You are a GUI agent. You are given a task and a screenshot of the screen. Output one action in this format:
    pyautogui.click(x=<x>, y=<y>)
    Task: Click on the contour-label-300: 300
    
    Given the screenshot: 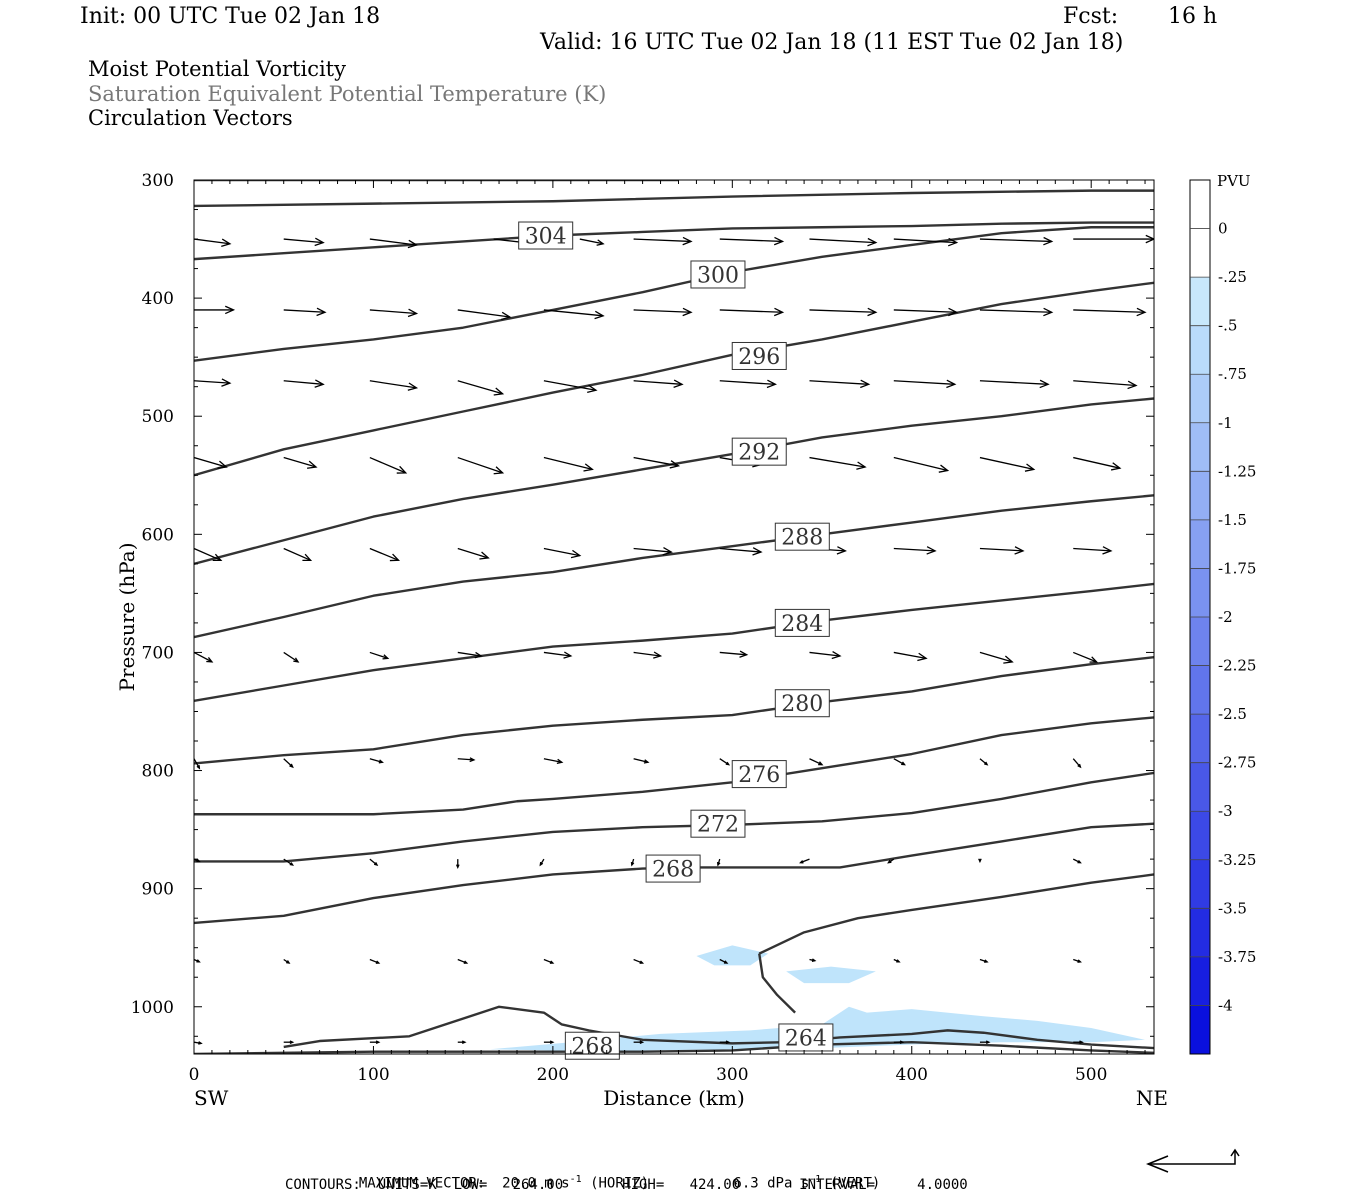 What is the action you would take?
    pyautogui.click(x=718, y=275)
    